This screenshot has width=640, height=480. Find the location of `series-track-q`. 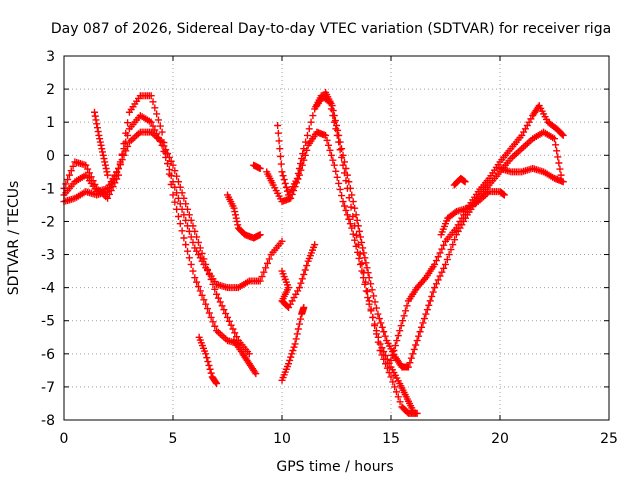

series-track-q is located at coordinates (531, 175).